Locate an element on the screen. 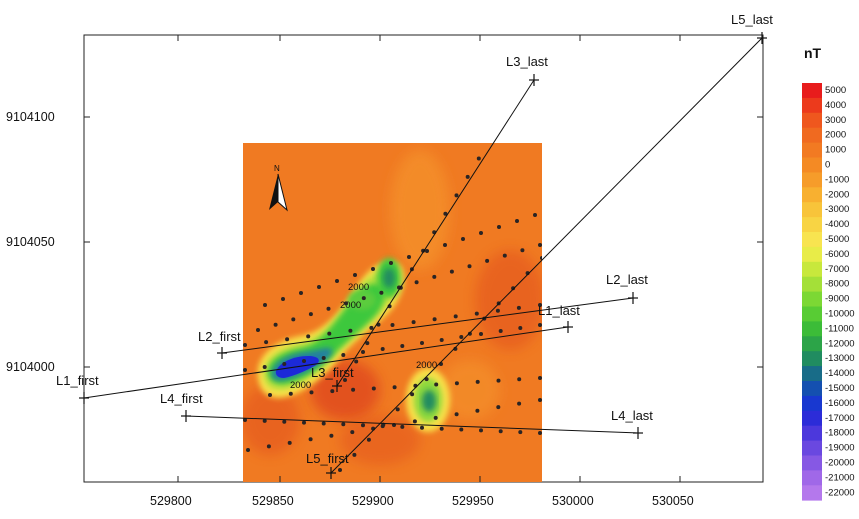 This screenshot has height=519, width=859. colorbar-label: -12000 is located at coordinates (840, 343).